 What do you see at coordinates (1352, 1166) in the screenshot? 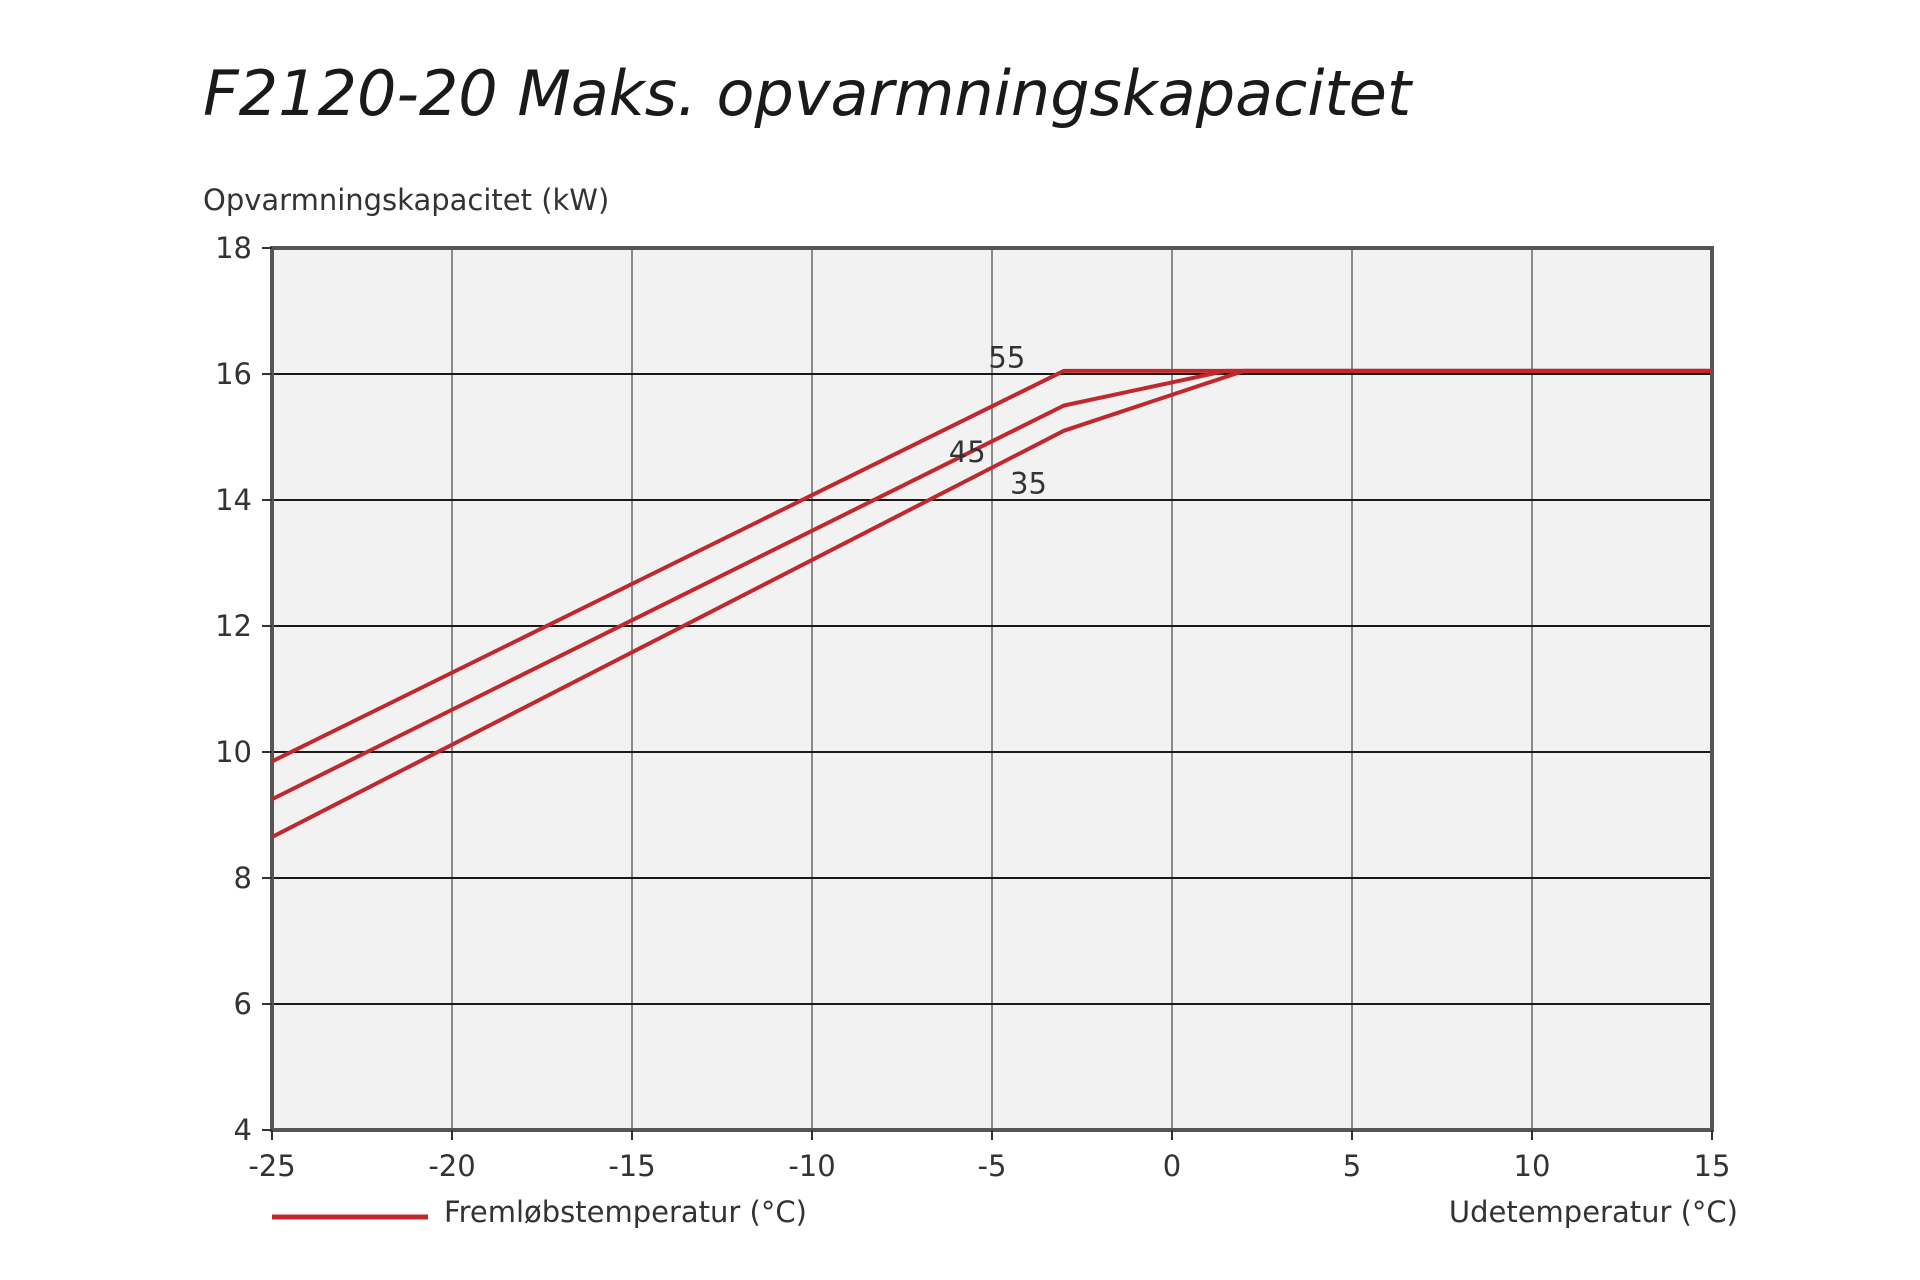
I see `x-tick-label: 5` at bounding box center [1352, 1166].